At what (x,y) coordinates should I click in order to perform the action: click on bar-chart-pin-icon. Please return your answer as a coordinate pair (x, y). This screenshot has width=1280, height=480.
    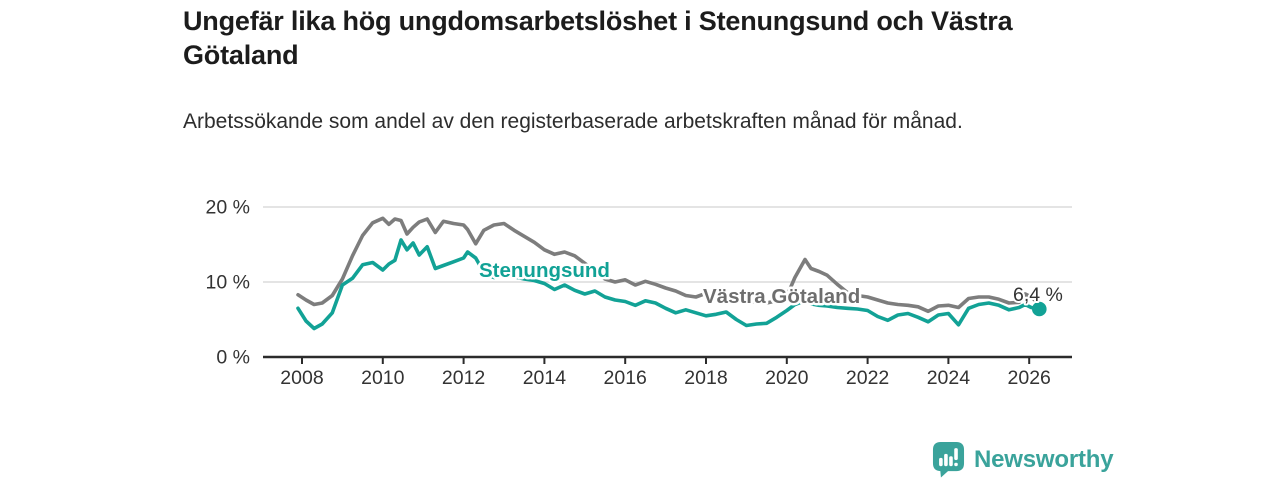
    Looking at the image, I should click on (948, 460).